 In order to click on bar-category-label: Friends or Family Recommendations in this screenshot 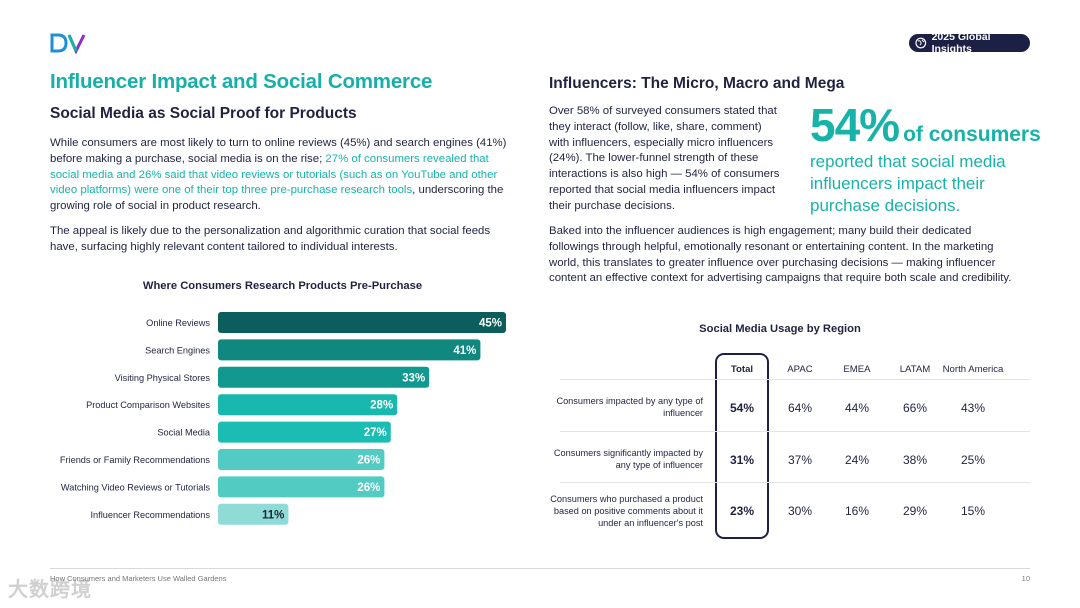, I will do `click(135, 460)`.